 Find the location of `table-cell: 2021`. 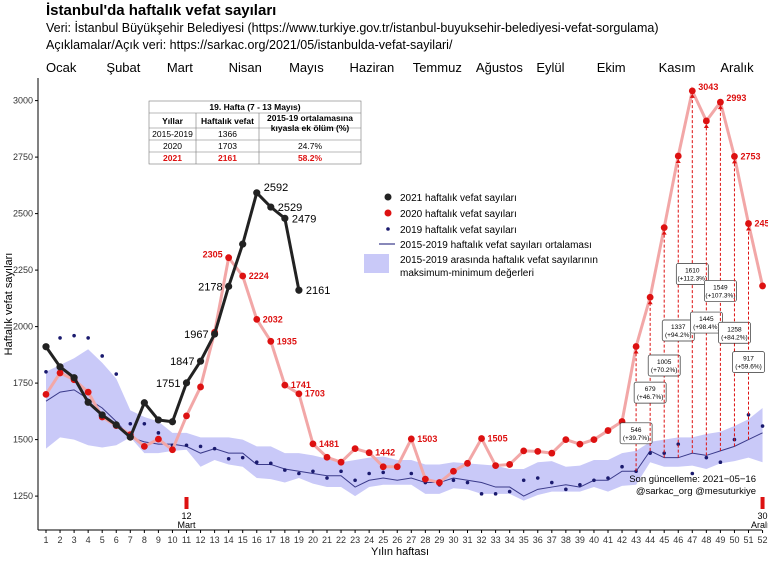

table-cell: 2021 is located at coordinates (172, 158).